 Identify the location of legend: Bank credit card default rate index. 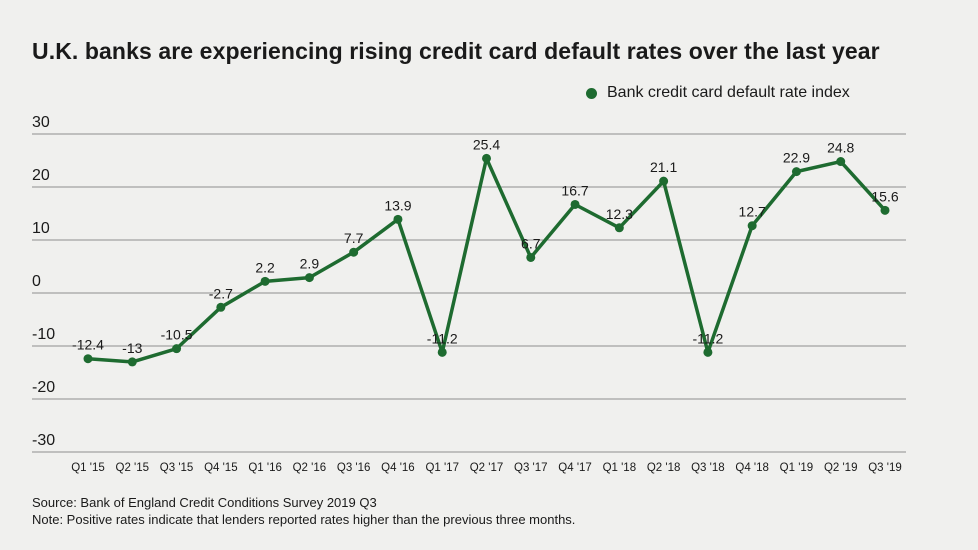
(718, 93).